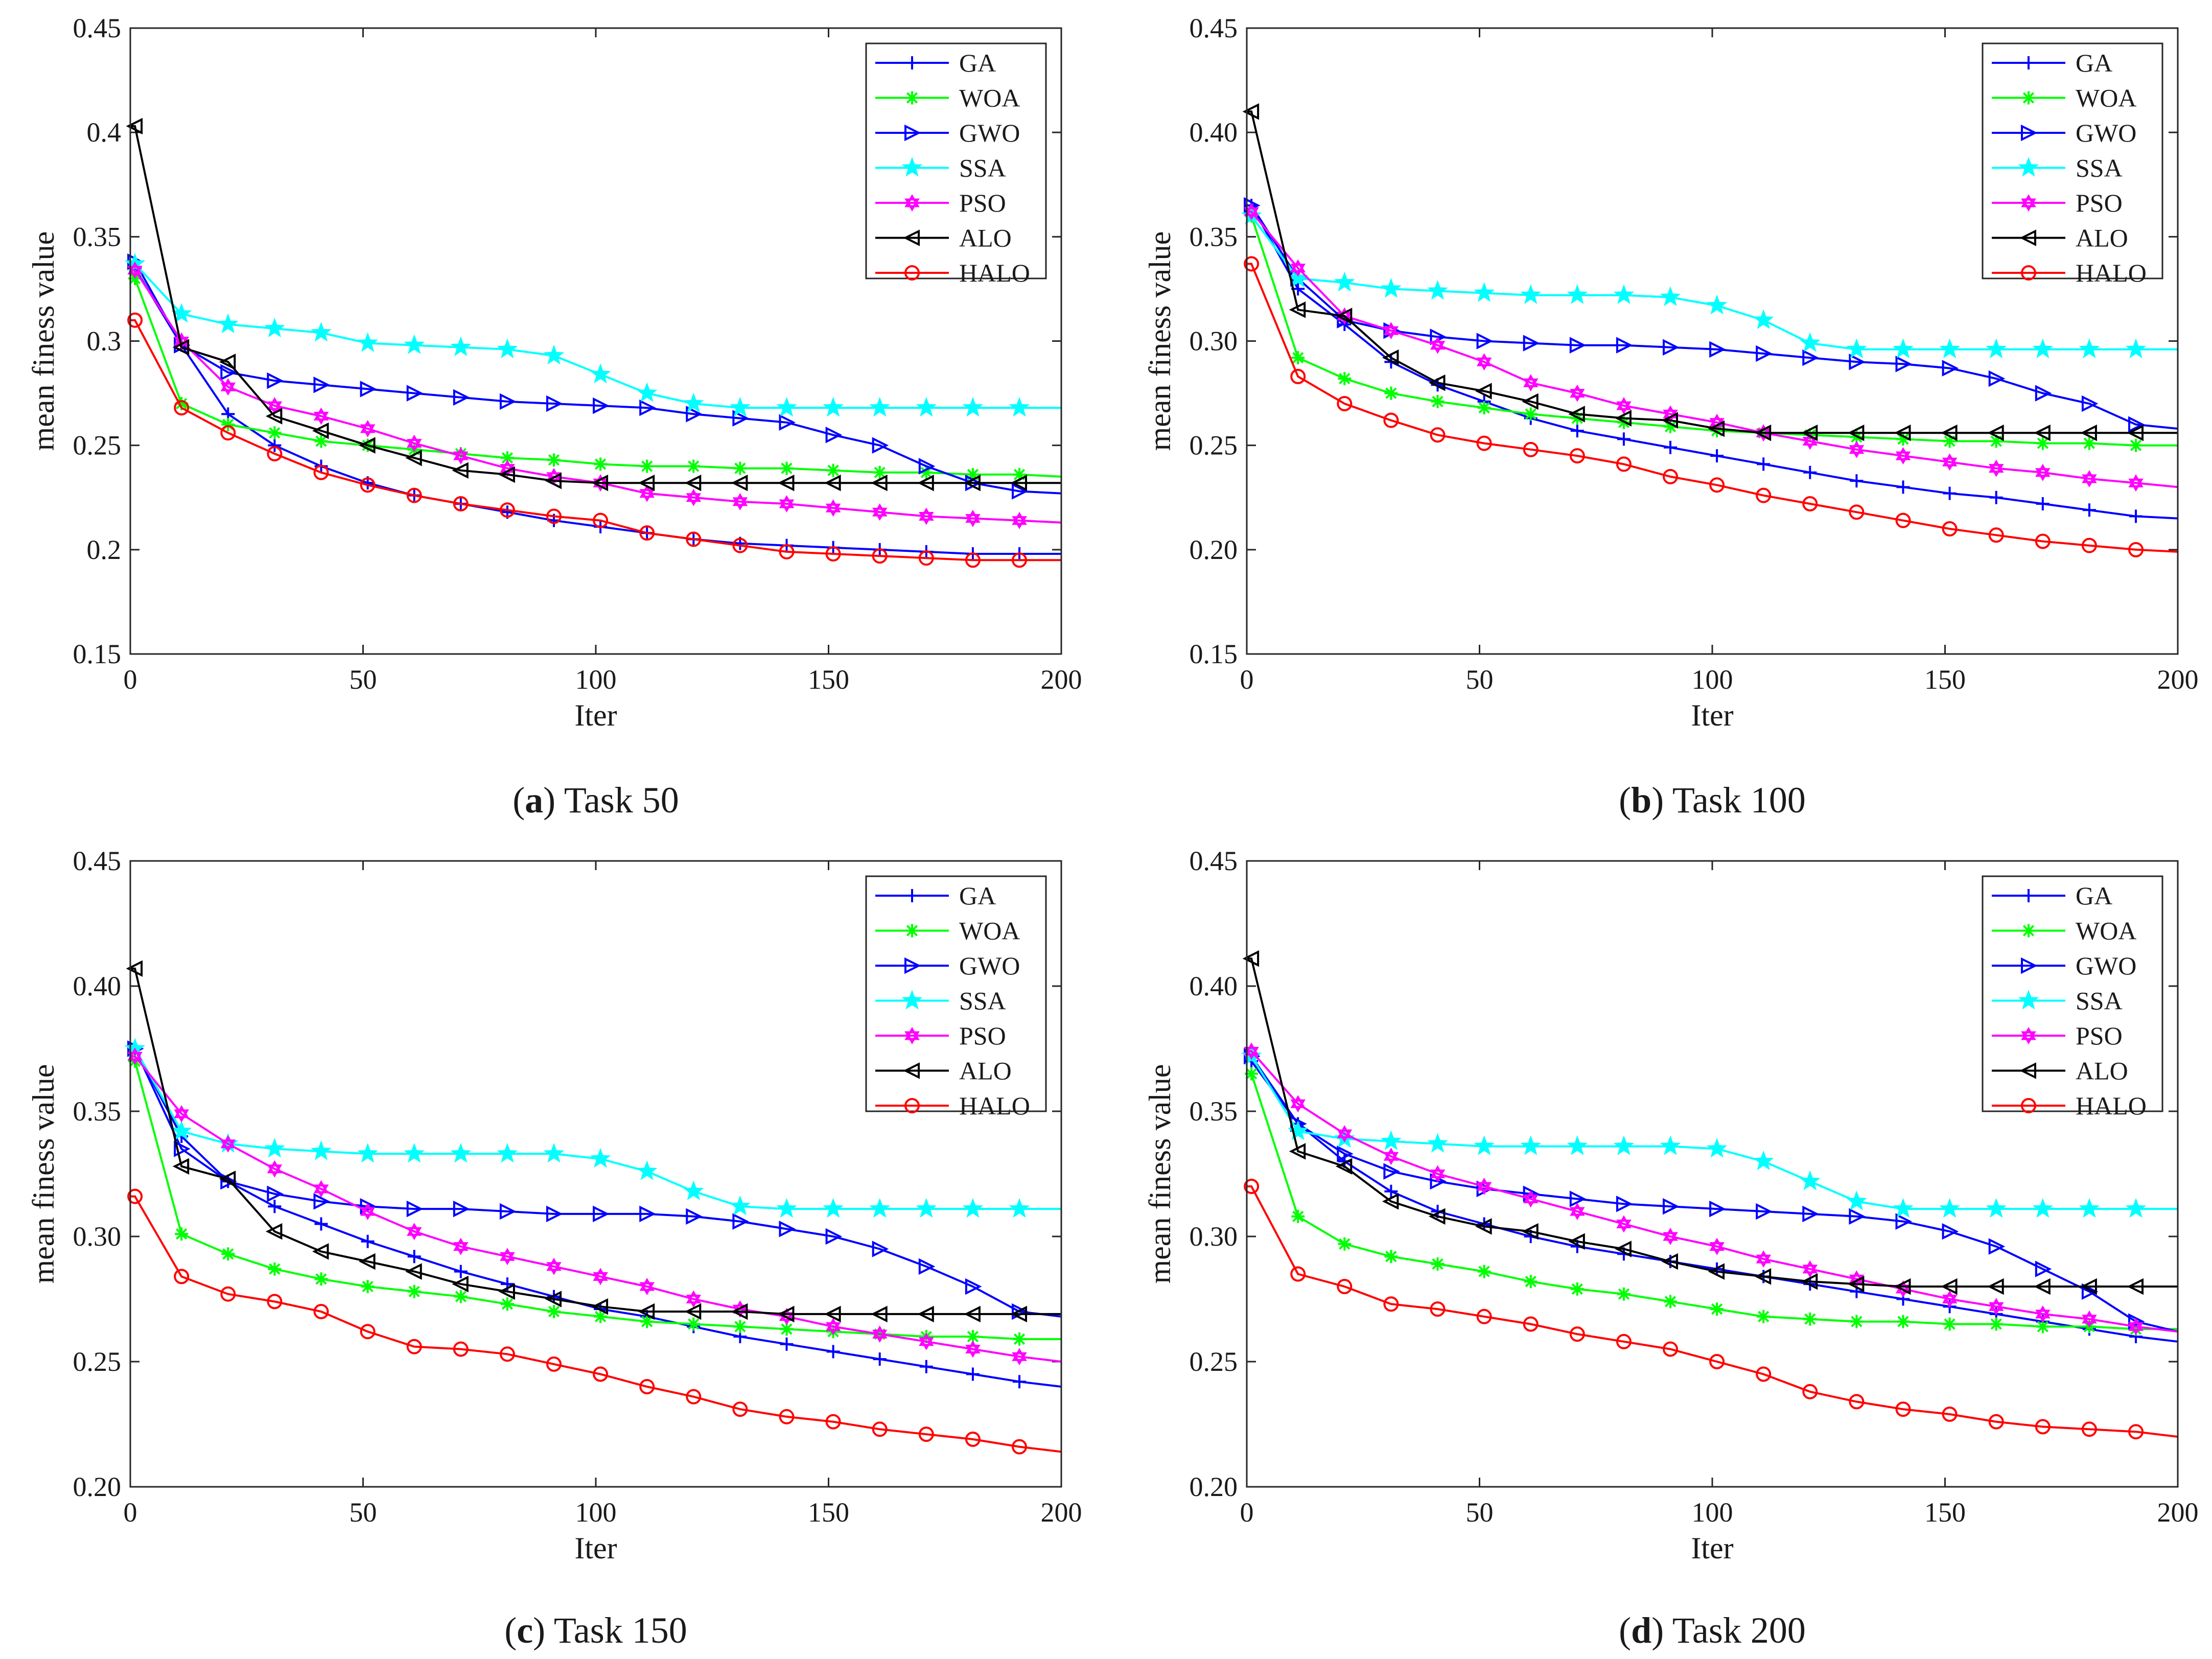  What do you see at coordinates (912, 1000) in the screenshot?
I see `legend-marker-ssa` at bounding box center [912, 1000].